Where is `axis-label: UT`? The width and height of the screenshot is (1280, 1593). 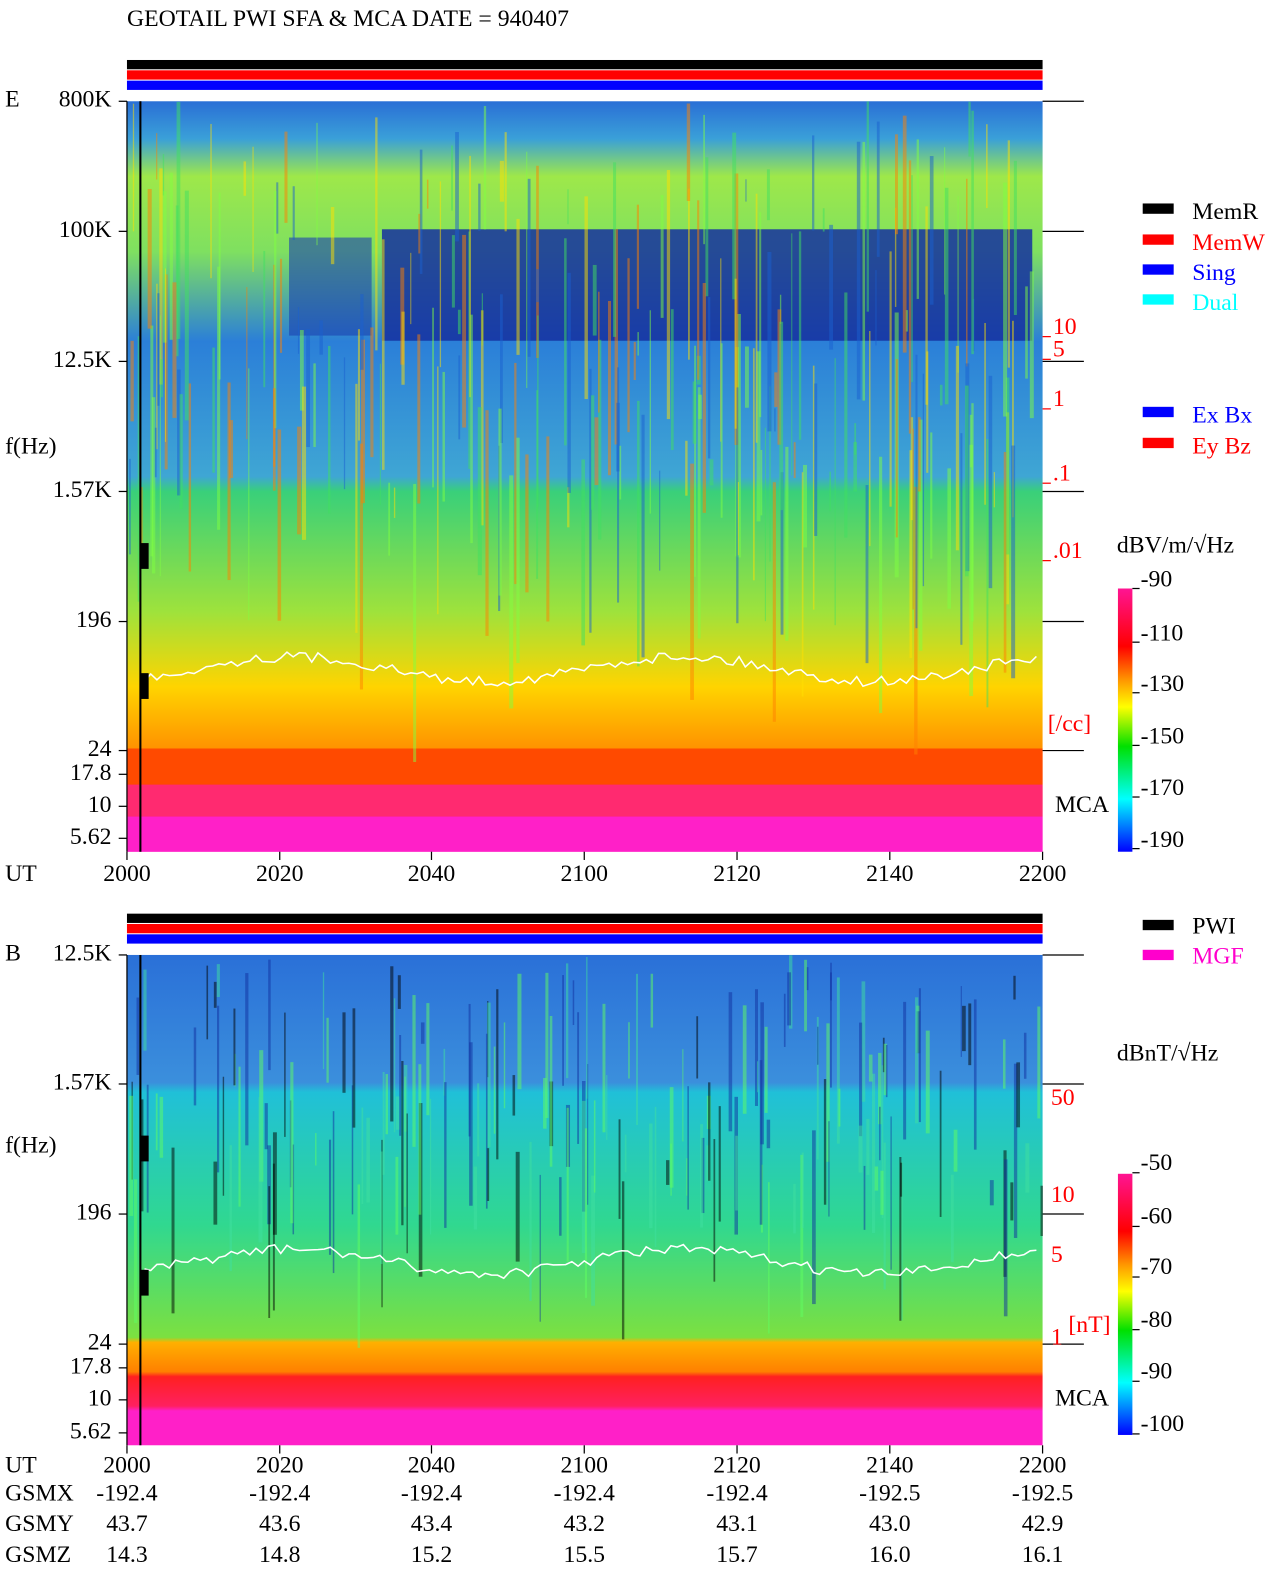
axis-label: UT is located at coordinates (21, 1465).